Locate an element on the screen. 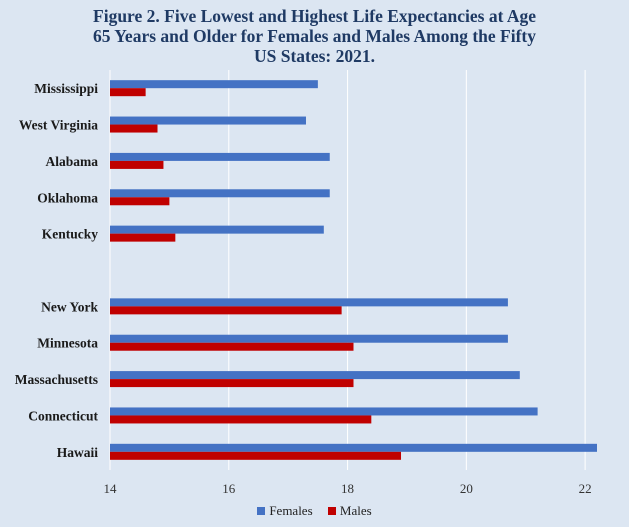  legend-label-males: Males is located at coordinates (355, 510).